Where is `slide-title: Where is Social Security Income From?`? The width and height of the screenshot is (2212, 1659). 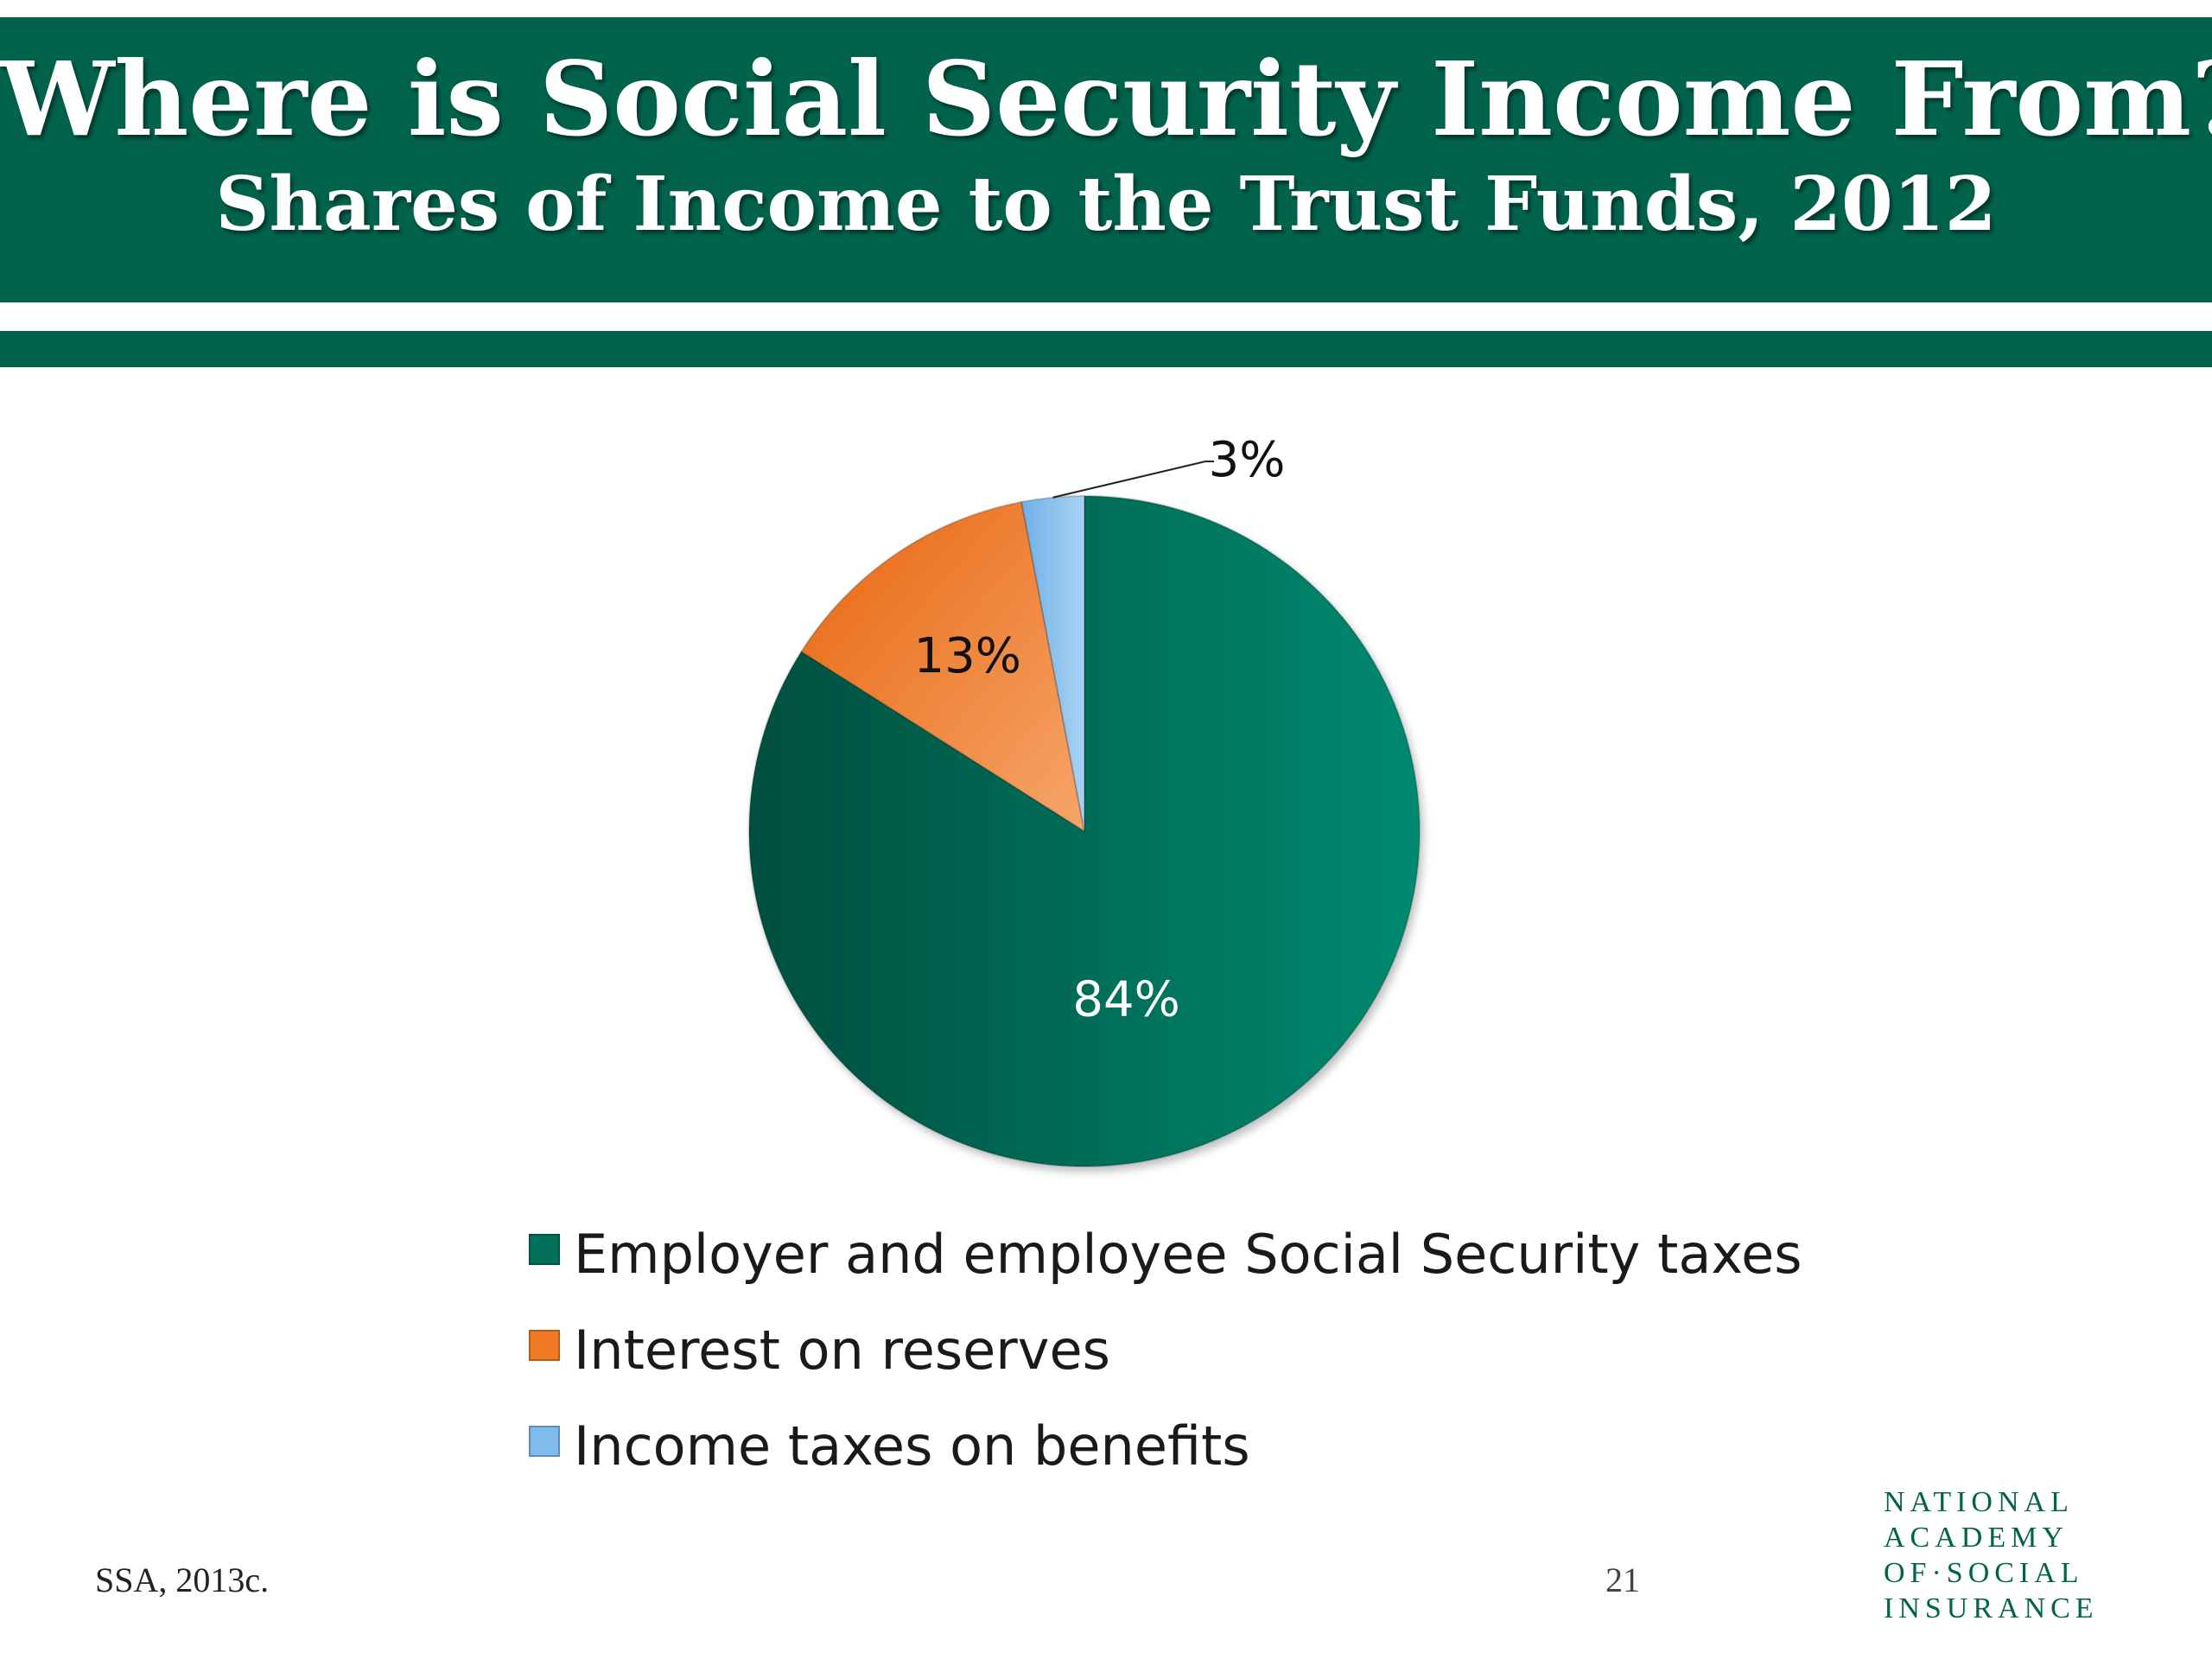
slide-title: Where is Social Security Income From? is located at coordinates (1106, 99).